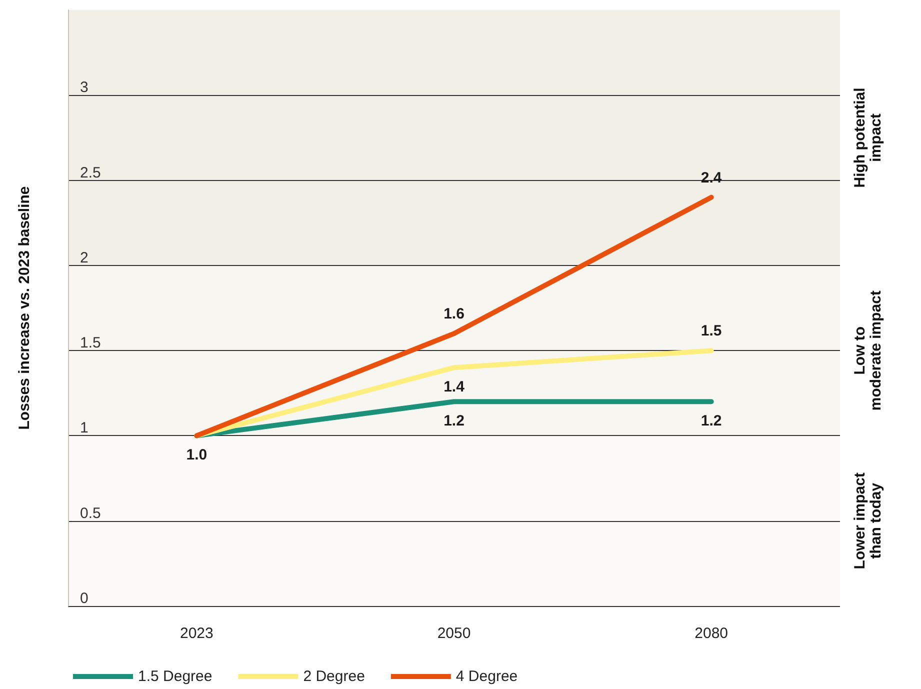  Describe the element at coordinates (90, 173) in the screenshot. I see `y-tick-label: 2.5` at that location.